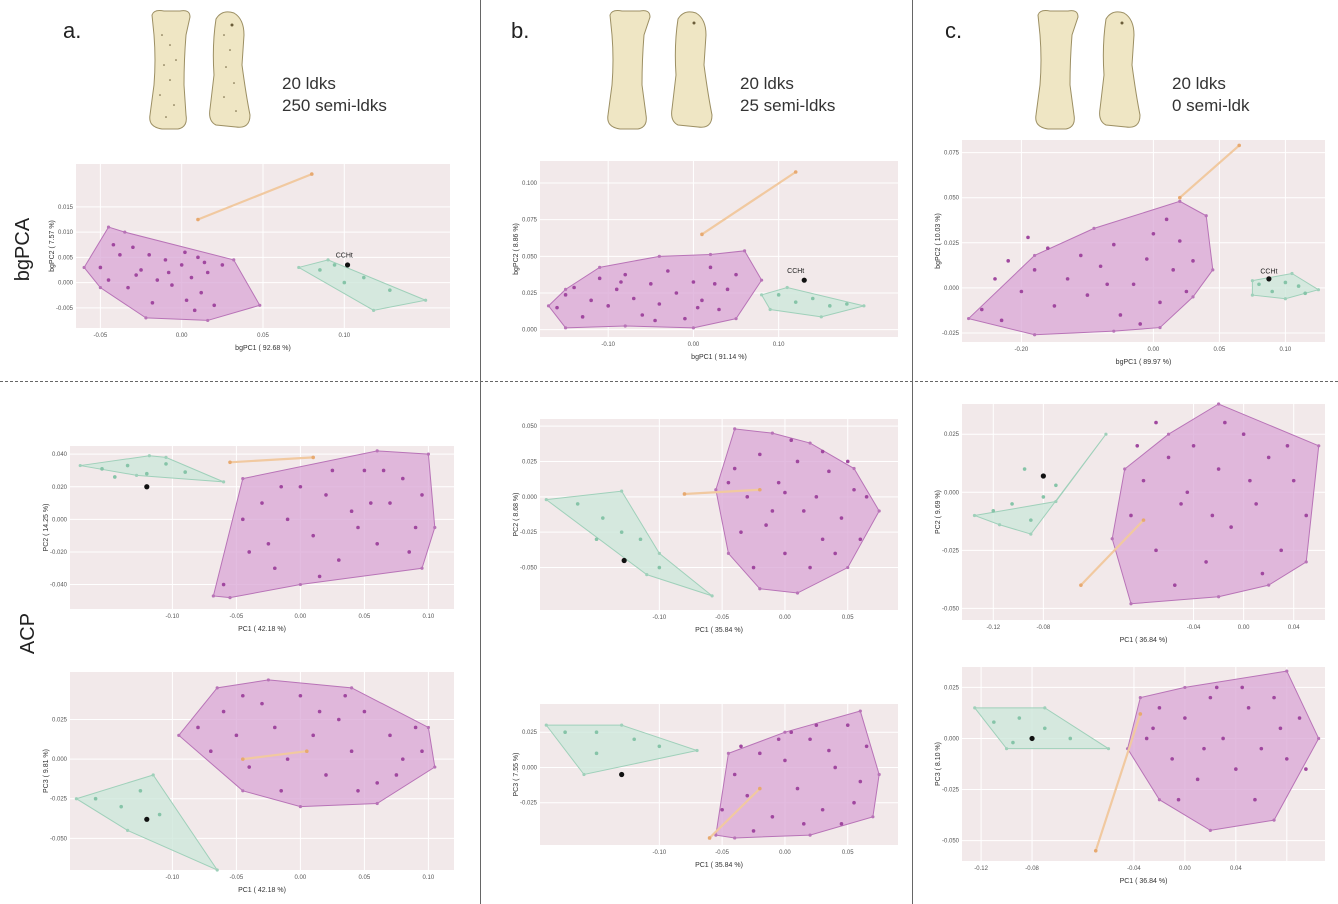  Describe the element at coordinates (271, 460) in the screenshot. I see `orange-segment` at that location.